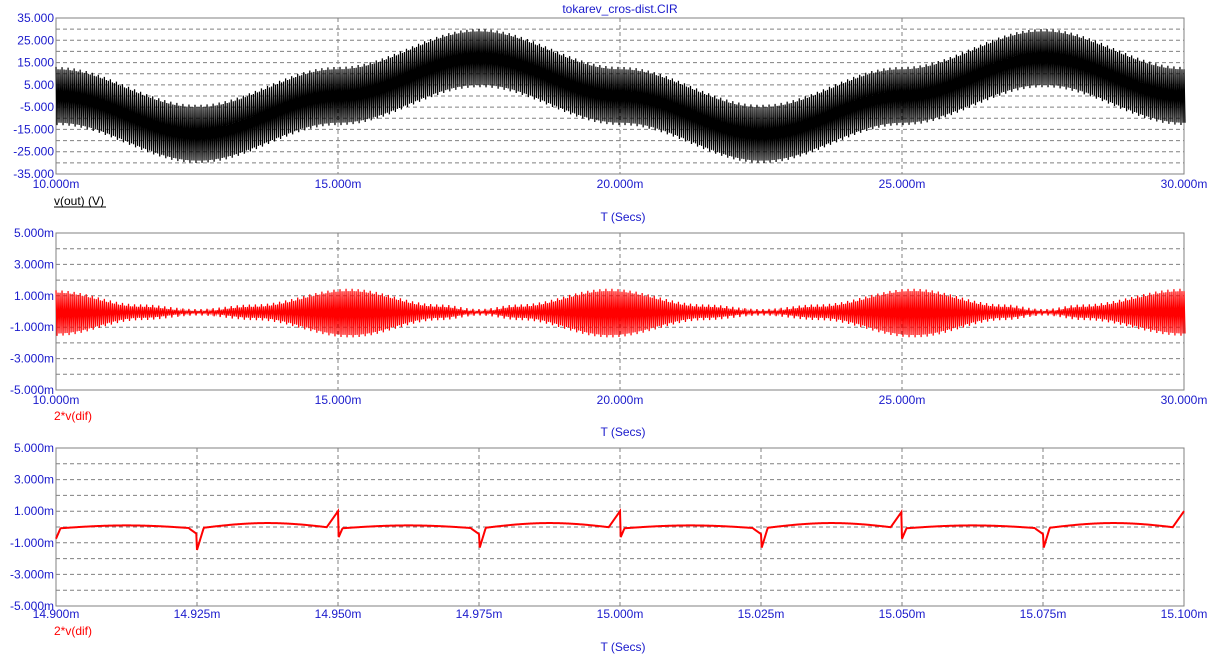 The image size is (1215, 657). What do you see at coordinates (39, 85) in the screenshot?
I see `y-tick-label: 5.000` at bounding box center [39, 85].